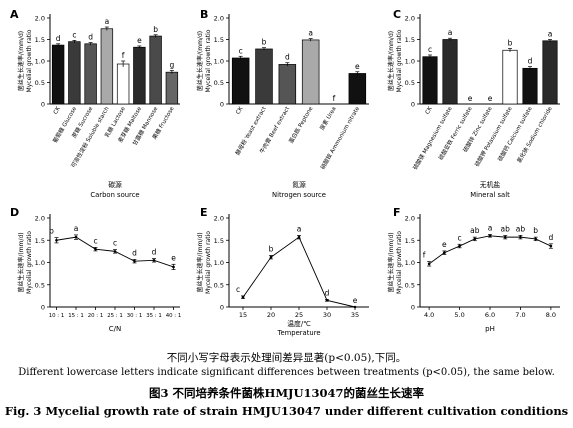 The height and width of the screenshot is (428, 573). I want to click on x-tick-label: 25, so click(299, 315).